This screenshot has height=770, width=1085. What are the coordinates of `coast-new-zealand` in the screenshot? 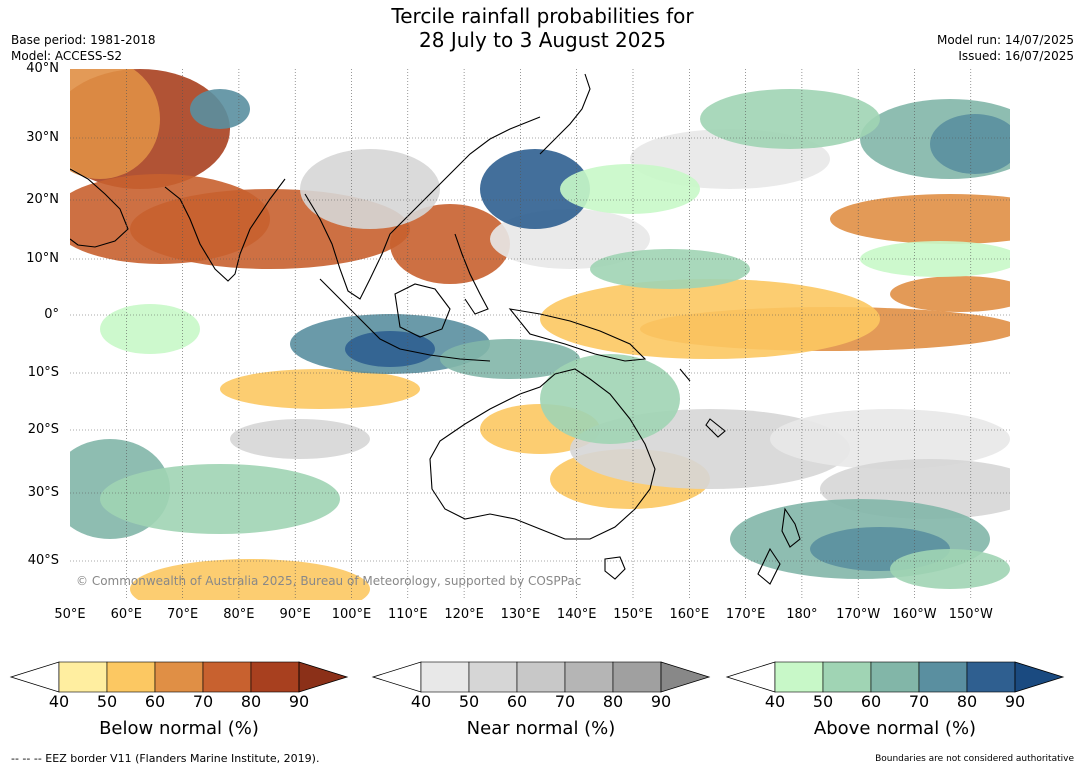 It's located at (779, 546).